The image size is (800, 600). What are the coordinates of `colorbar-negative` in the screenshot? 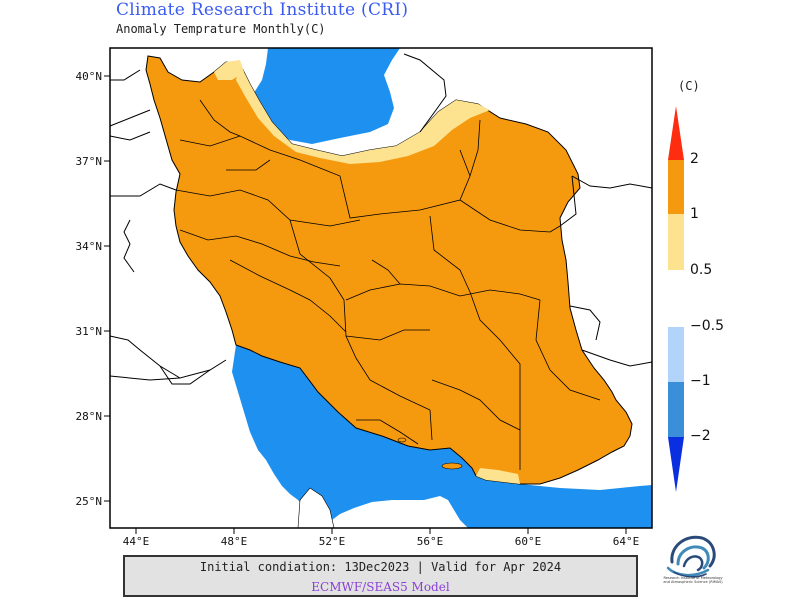 It's located at (676, 409).